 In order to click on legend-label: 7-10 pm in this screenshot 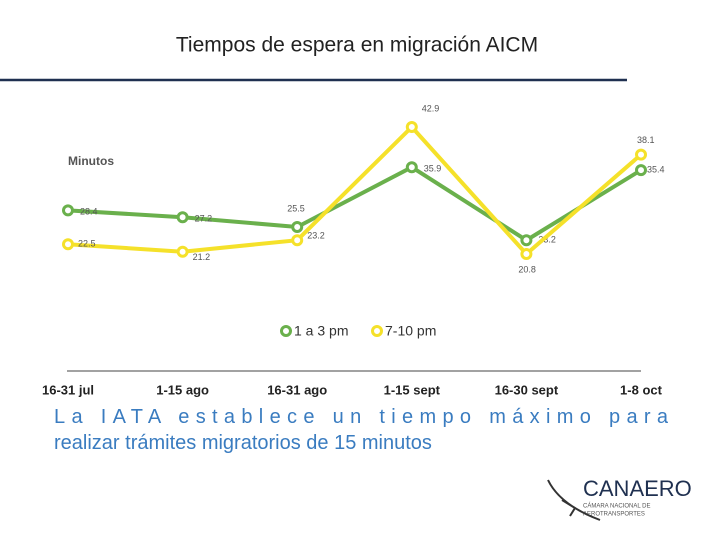, I will do `click(410, 331)`.